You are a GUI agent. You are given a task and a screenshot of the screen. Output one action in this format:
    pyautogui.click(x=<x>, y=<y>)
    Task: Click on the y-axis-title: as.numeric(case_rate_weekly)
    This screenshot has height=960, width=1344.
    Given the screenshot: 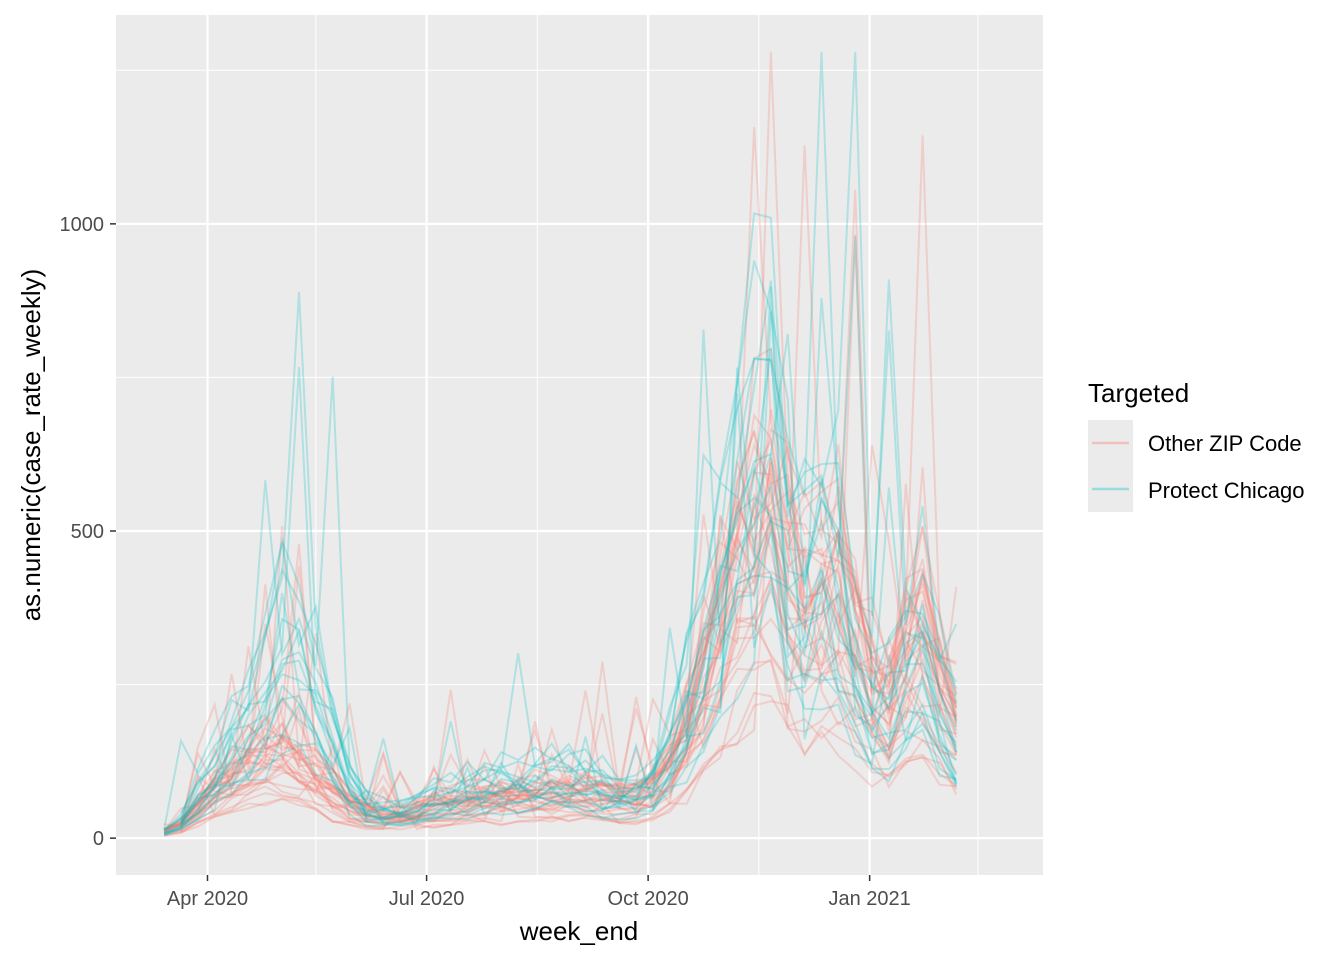 What is the action you would take?
    pyautogui.click(x=31, y=445)
    